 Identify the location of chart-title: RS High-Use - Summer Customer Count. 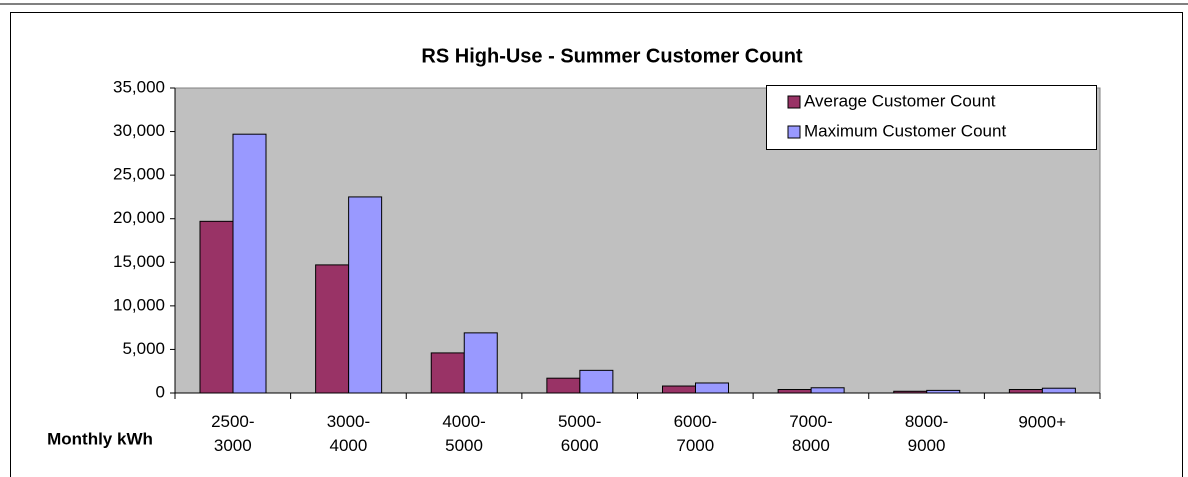
(611, 56).